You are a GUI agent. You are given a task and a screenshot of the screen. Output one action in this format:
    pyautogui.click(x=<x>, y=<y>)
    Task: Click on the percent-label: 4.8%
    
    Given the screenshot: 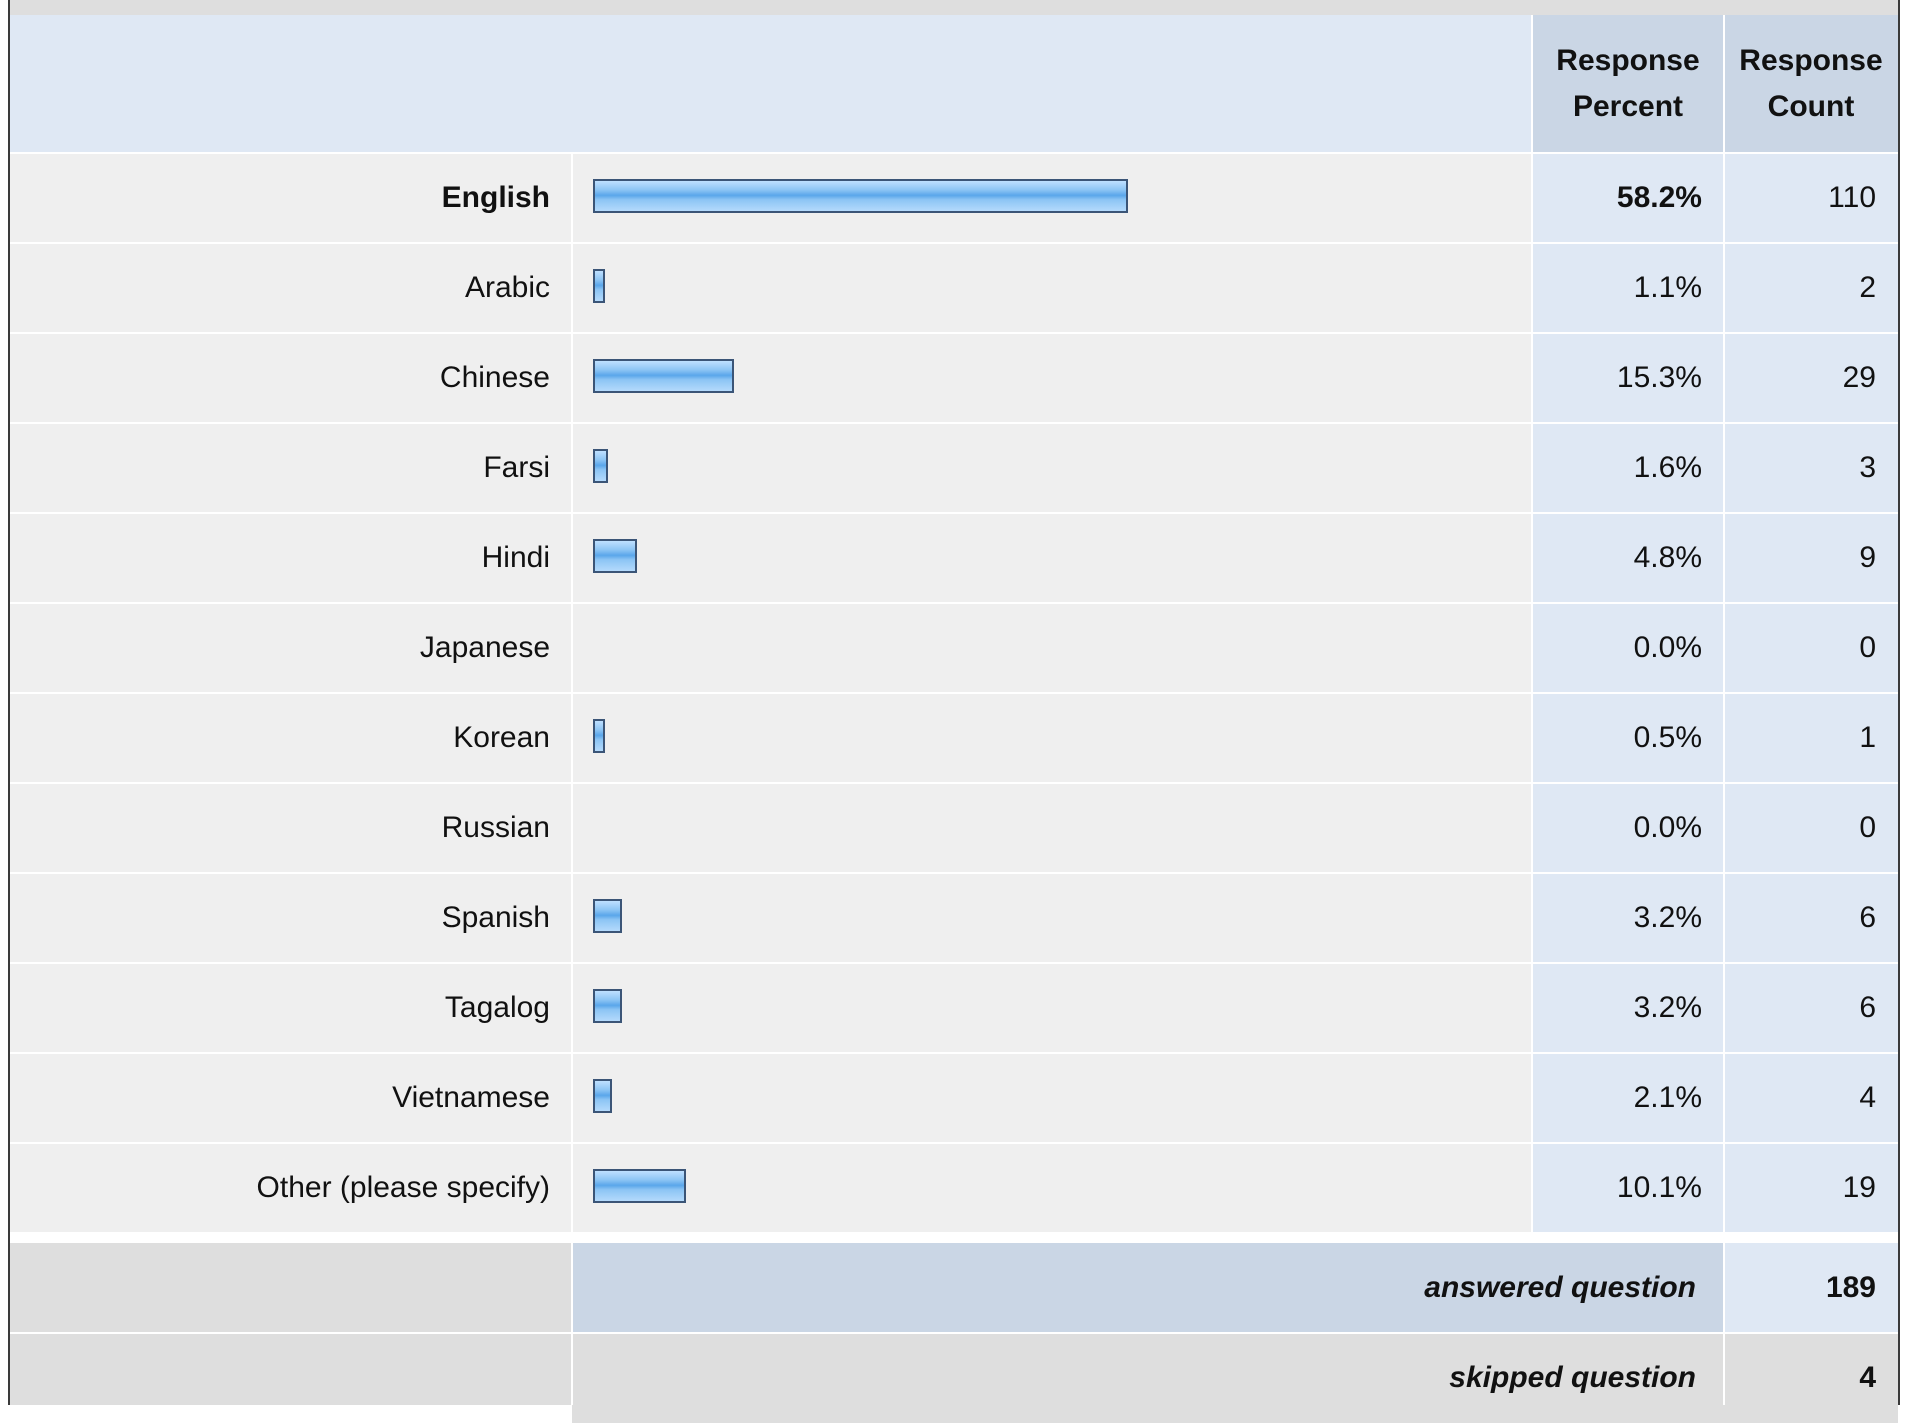 What is the action you would take?
    pyautogui.click(x=1628, y=558)
    